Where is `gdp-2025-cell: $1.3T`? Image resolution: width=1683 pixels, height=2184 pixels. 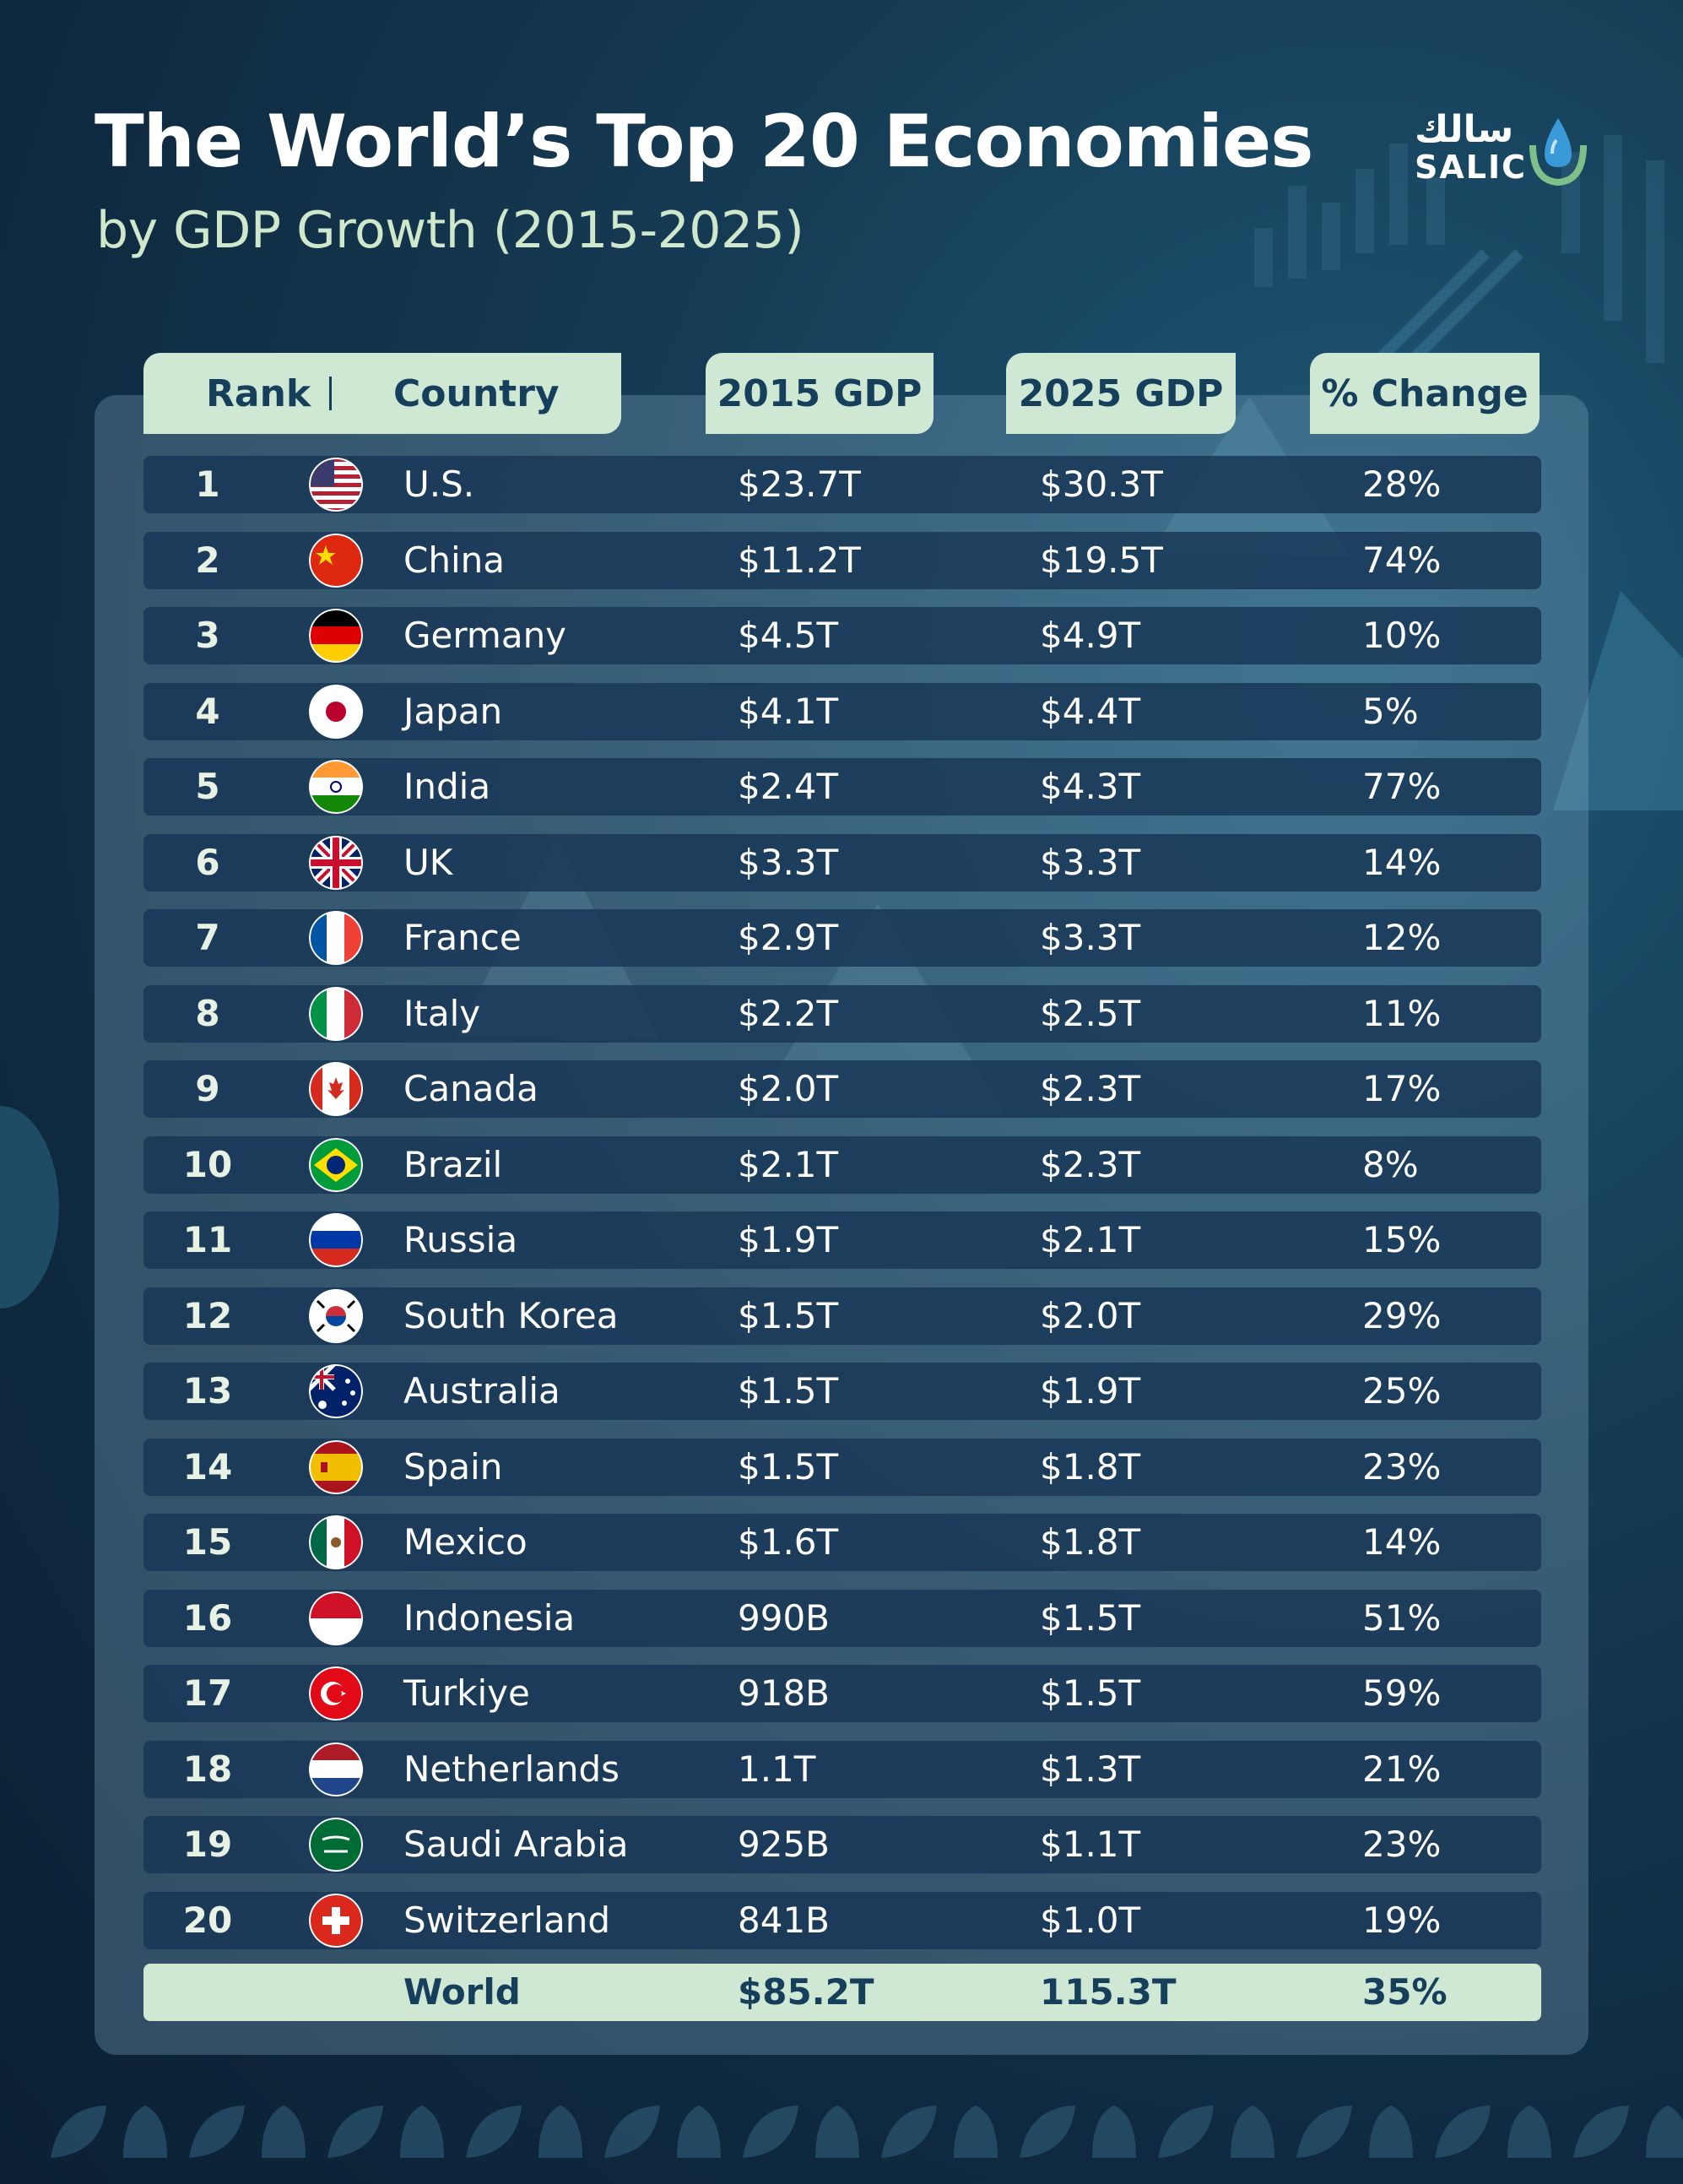 gdp-2025-cell: $1.3T is located at coordinates (1090, 1769).